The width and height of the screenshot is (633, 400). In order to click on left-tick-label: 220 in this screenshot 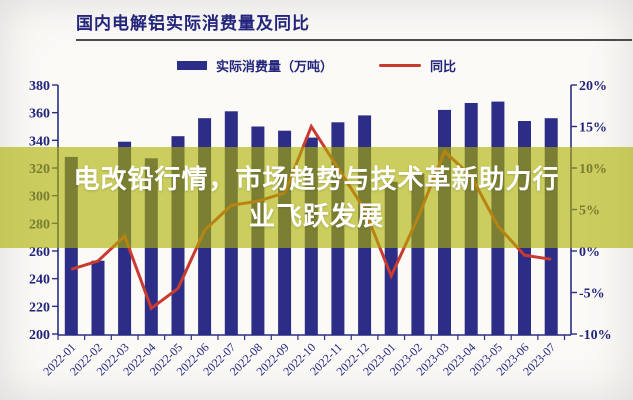, I will do `click(39, 307)`.